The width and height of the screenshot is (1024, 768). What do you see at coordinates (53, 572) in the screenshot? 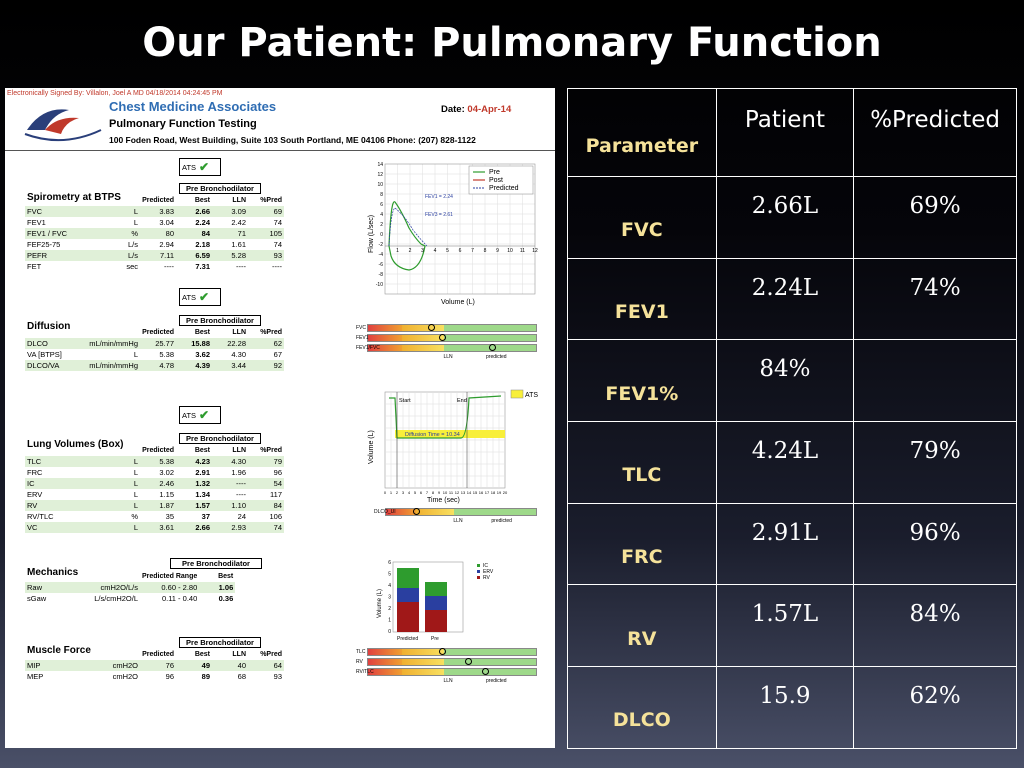
I see `mechanics-title: Mechanics` at bounding box center [53, 572].